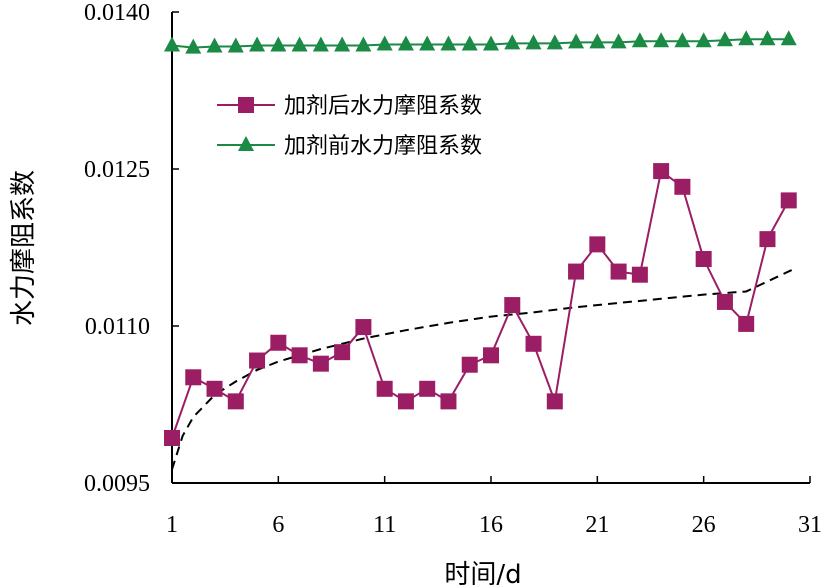  I want to click on legend-label-before: 加剂前水力摩阻系数, so click(383, 146).